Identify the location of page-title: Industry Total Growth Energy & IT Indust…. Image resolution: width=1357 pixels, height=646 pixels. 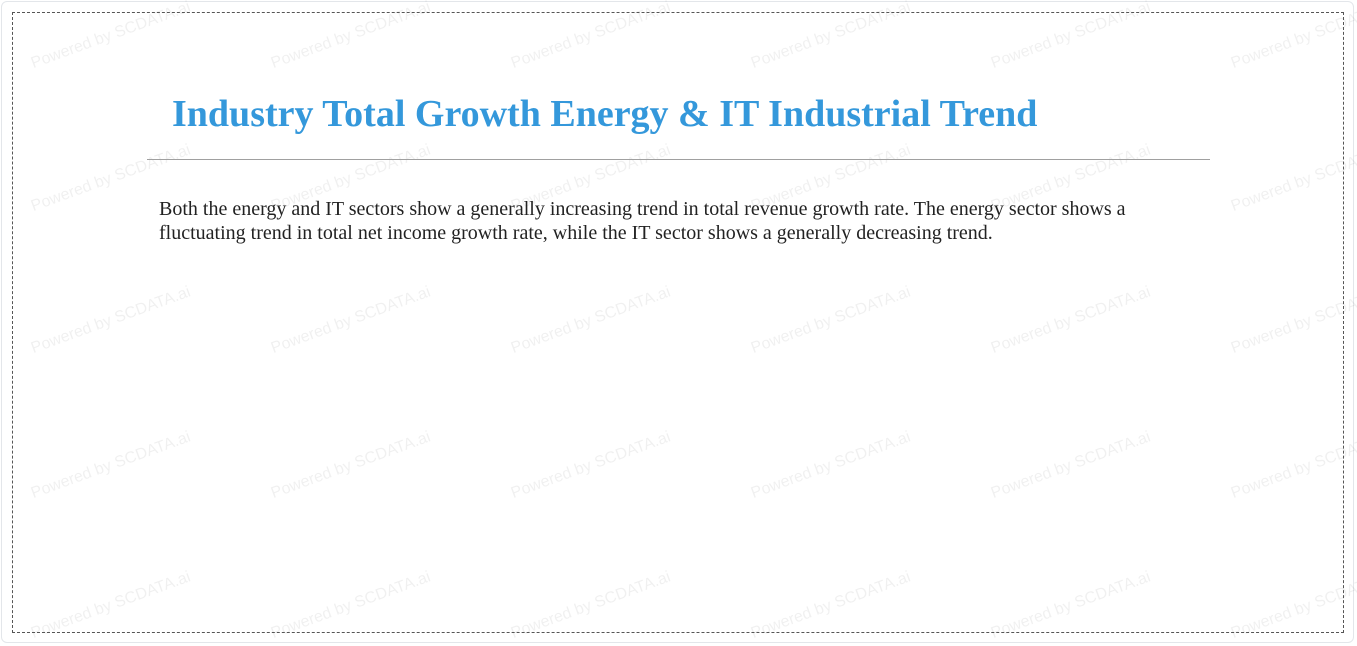
(605, 114).